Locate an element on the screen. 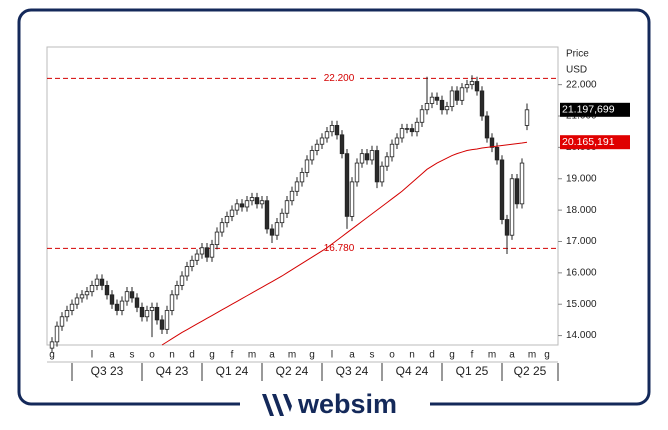 Image resolution: width=668 pixels, height=430 pixels. quarter-label: Q3 23 is located at coordinates (107, 371).